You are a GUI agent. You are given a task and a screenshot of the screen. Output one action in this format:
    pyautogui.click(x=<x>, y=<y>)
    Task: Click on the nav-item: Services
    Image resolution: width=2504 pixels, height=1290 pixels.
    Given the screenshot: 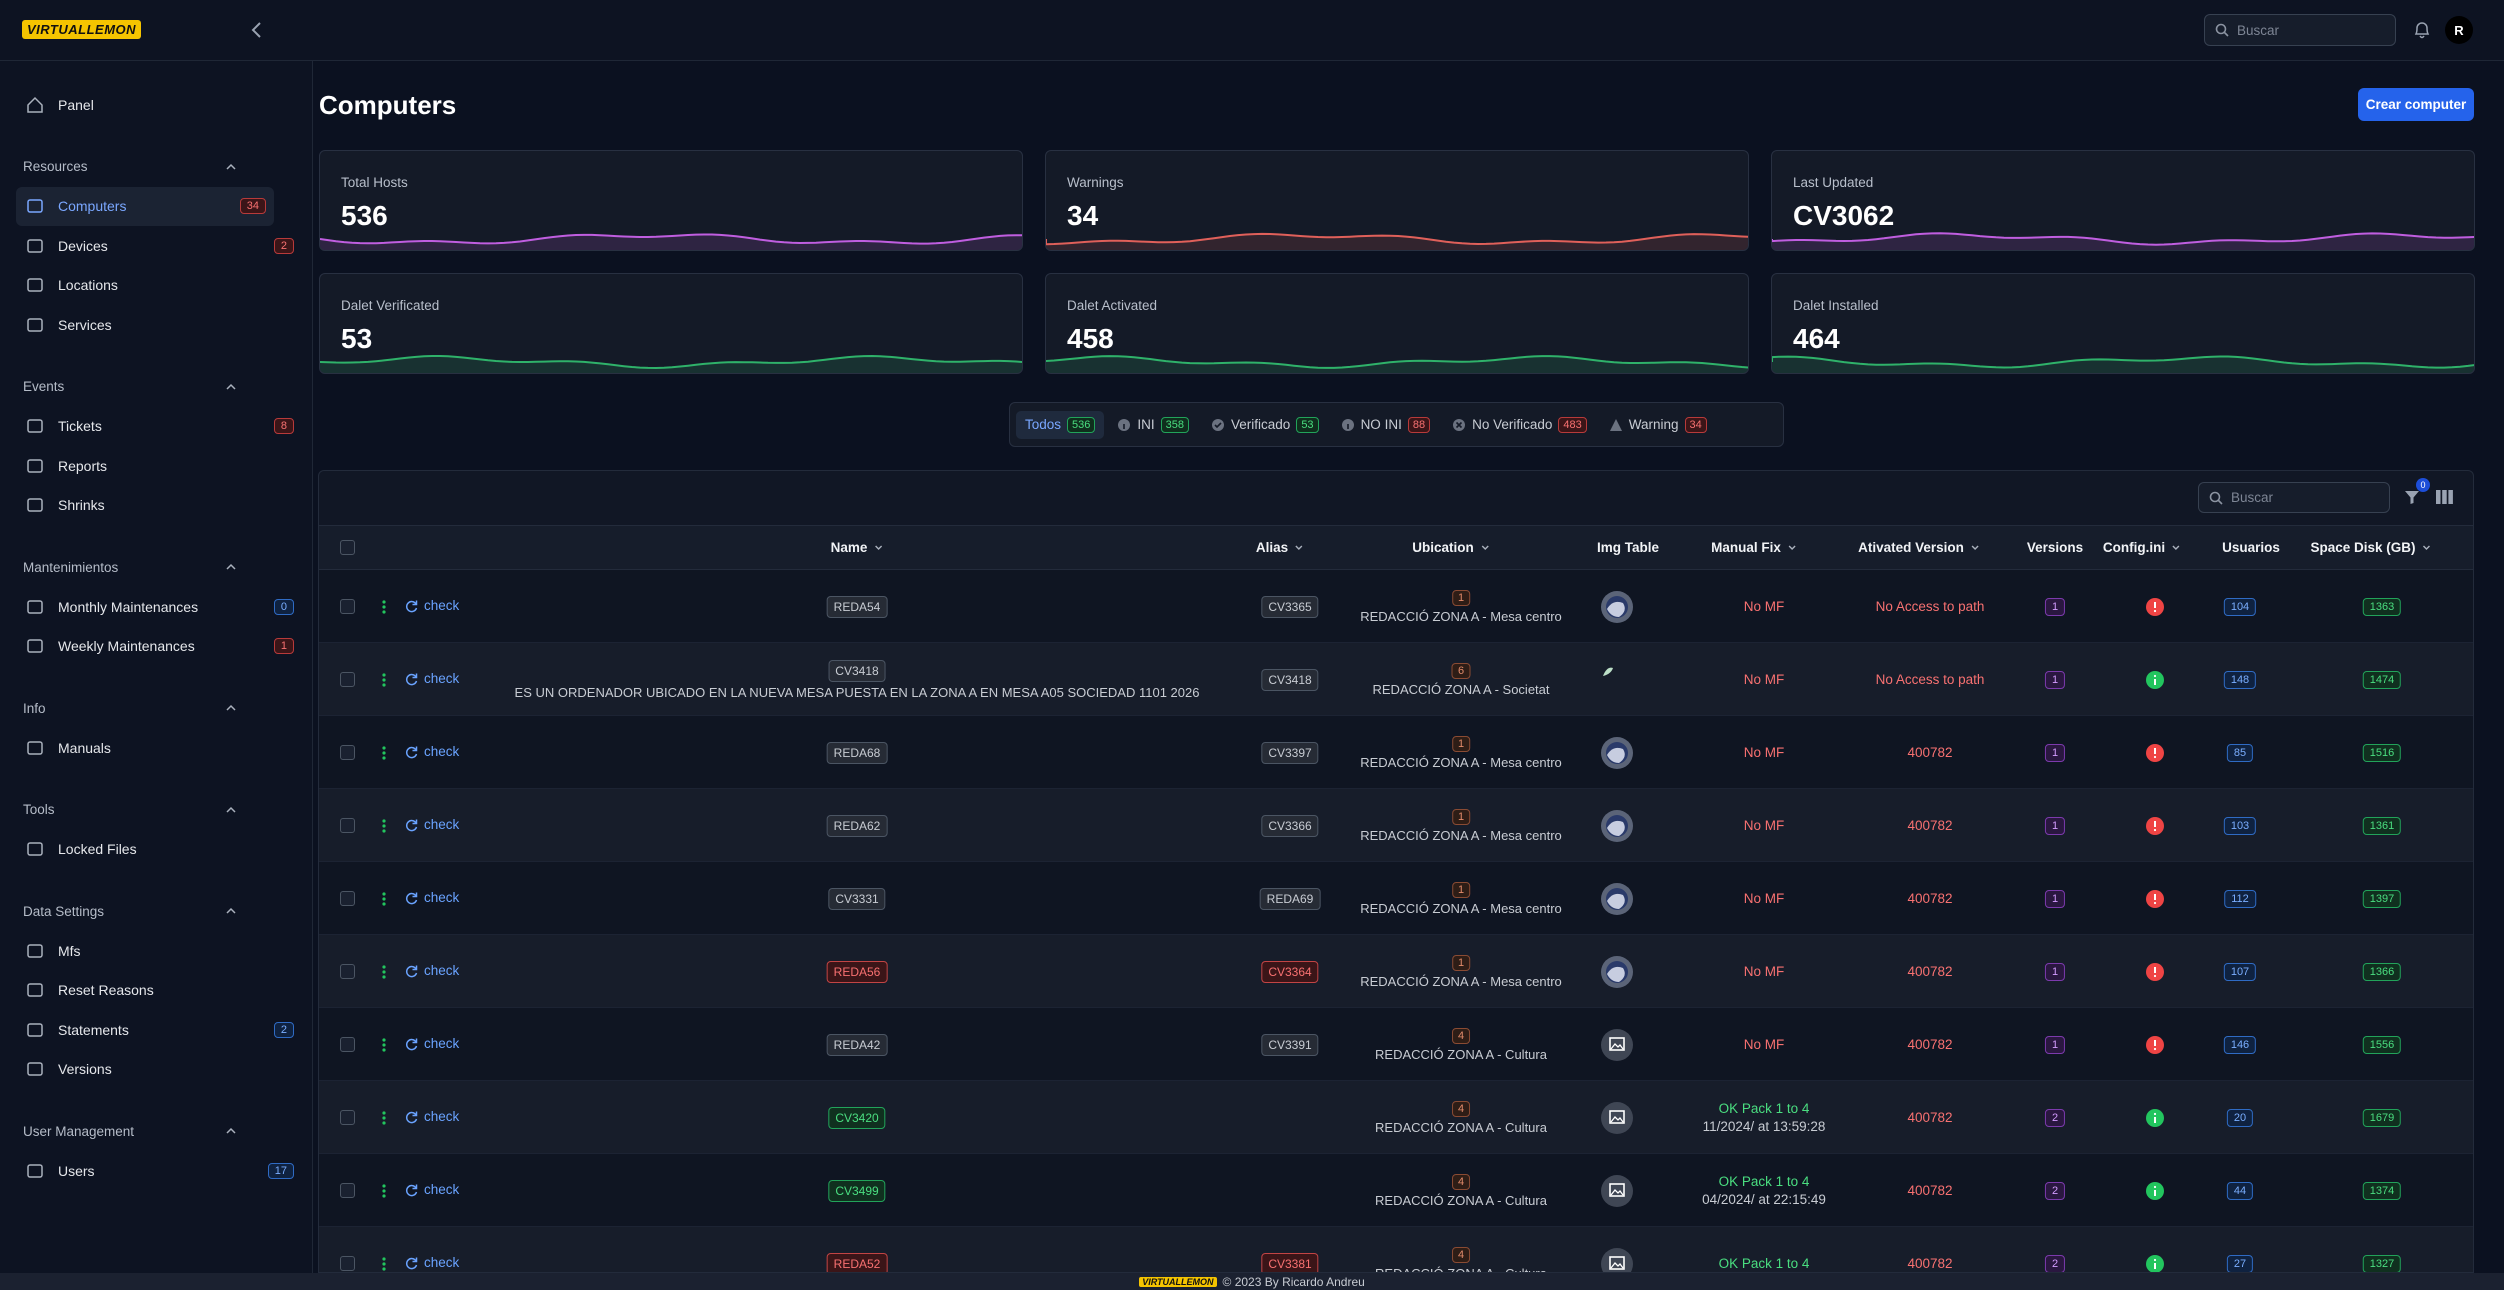 What is the action you would take?
    pyautogui.click(x=156, y=325)
    